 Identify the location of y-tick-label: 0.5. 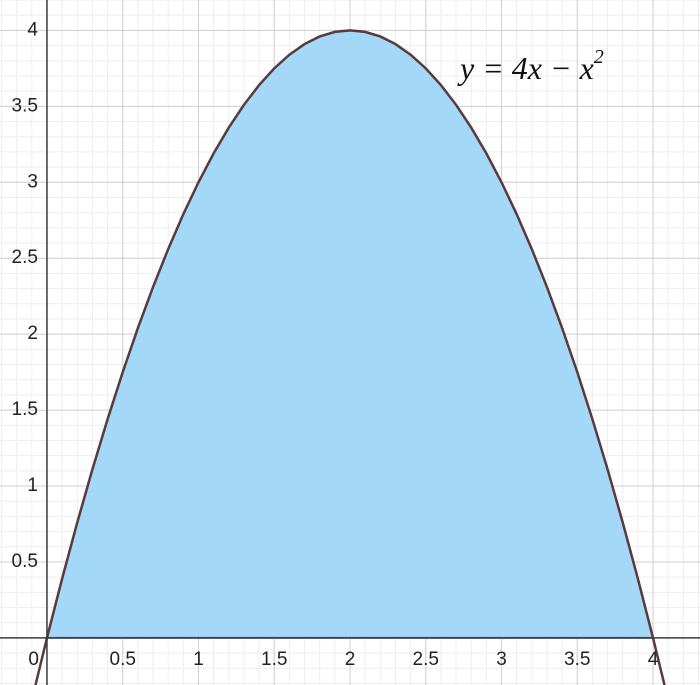
(25, 561).